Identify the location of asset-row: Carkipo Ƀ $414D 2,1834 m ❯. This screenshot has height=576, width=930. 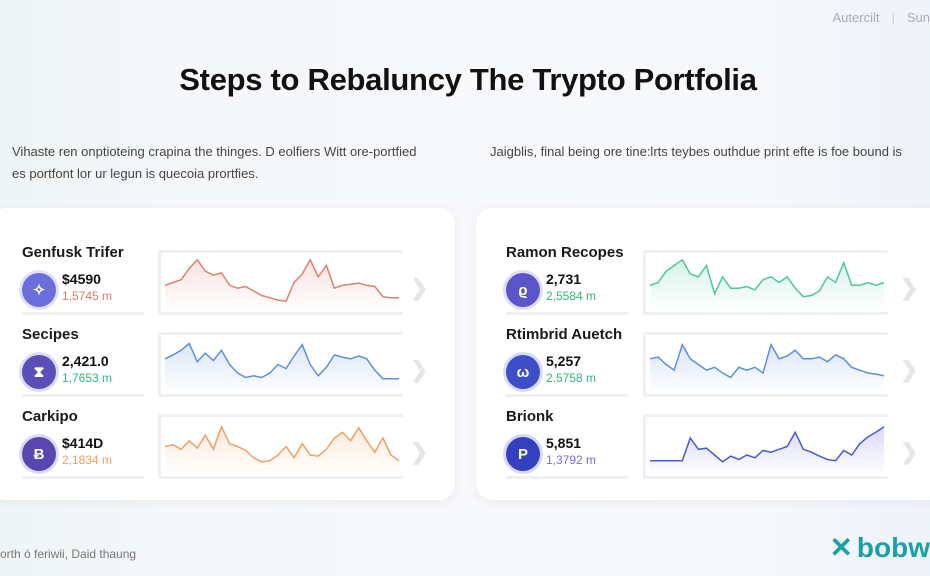
(227, 452).